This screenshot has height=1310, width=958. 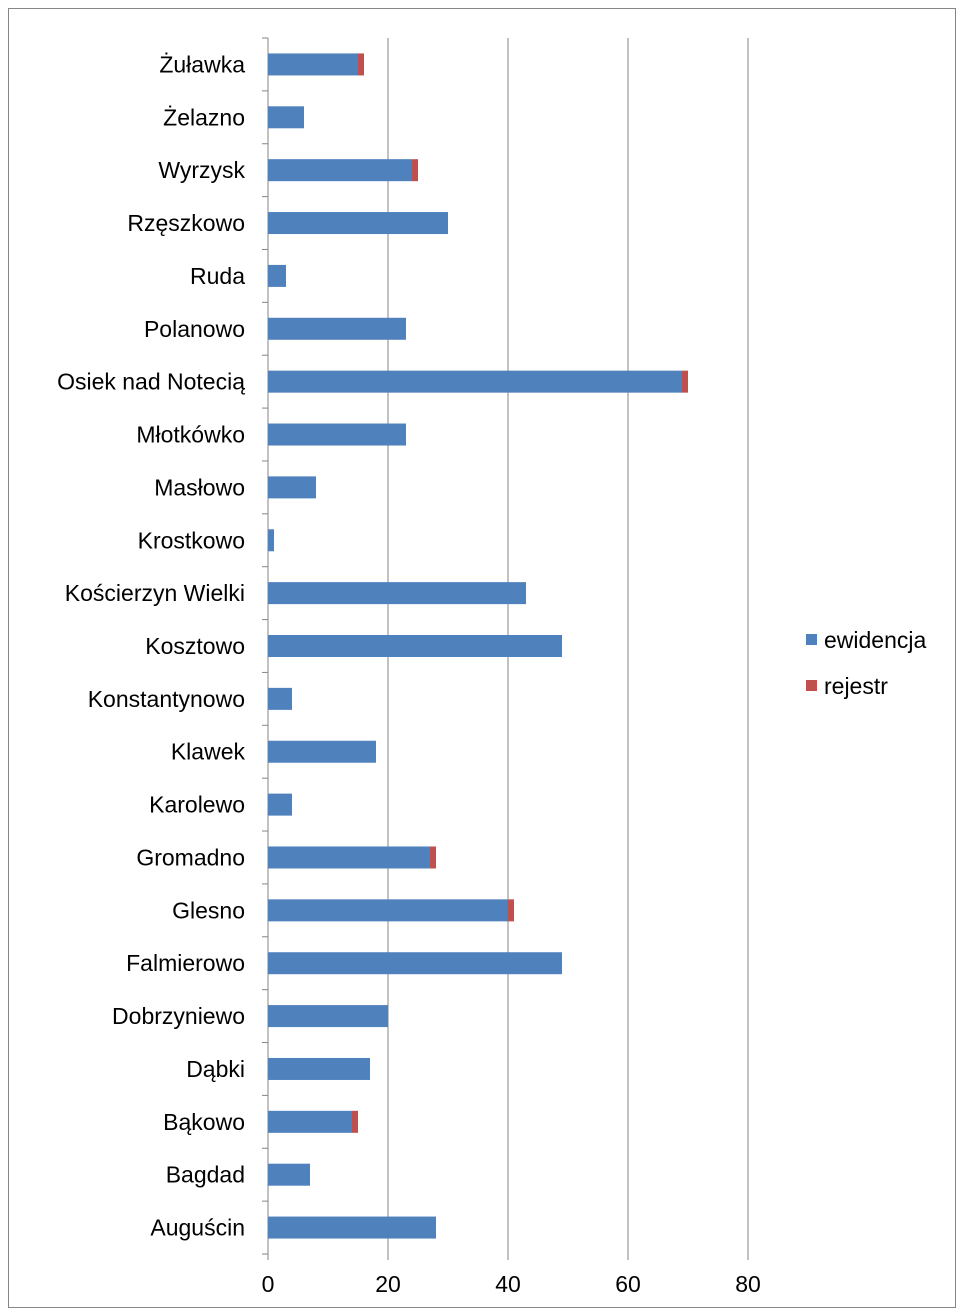 I want to click on category-label: Wyrzysk, so click(x=201, y=170).